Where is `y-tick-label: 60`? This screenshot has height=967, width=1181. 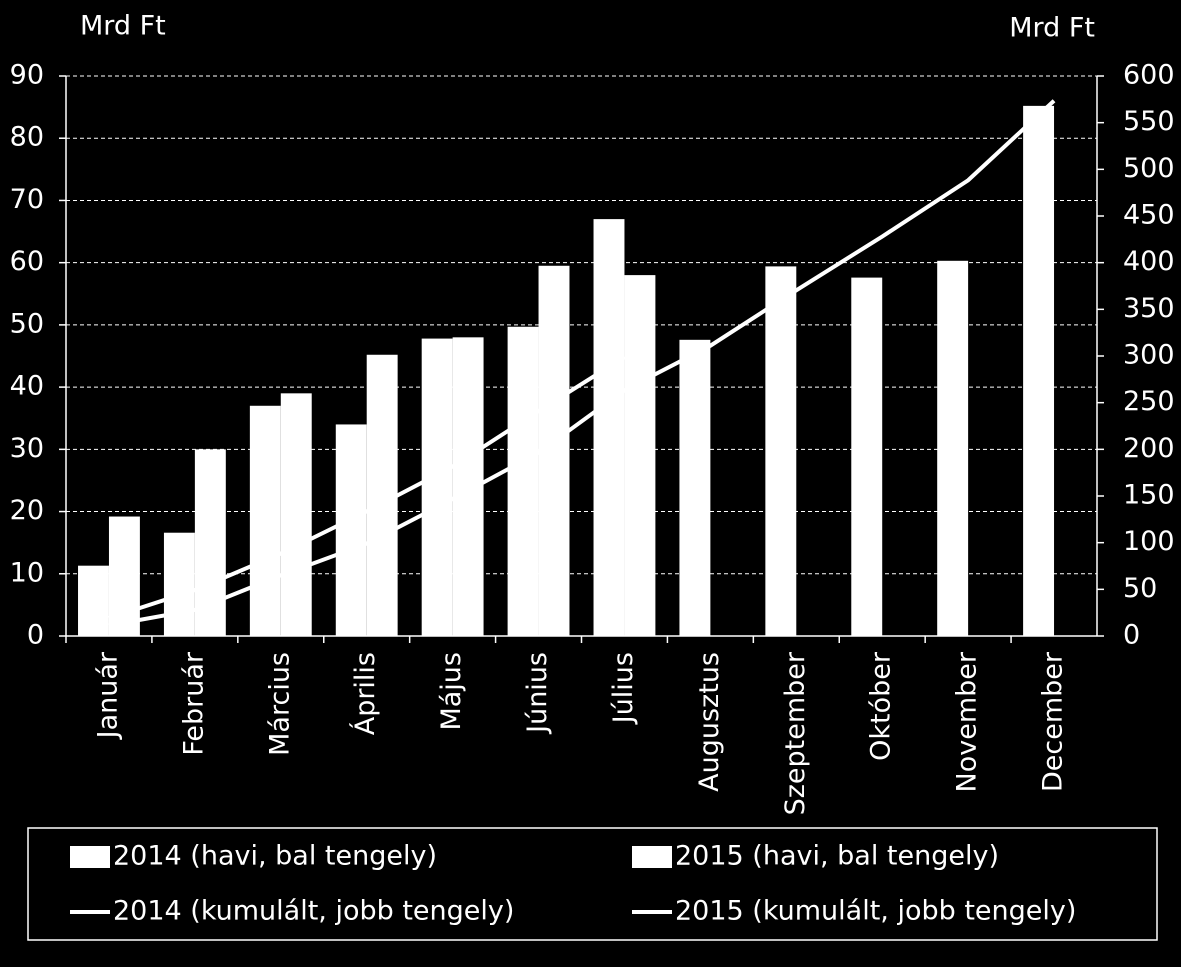
y-tick-label: 60 is located at coordinates (27, 261).